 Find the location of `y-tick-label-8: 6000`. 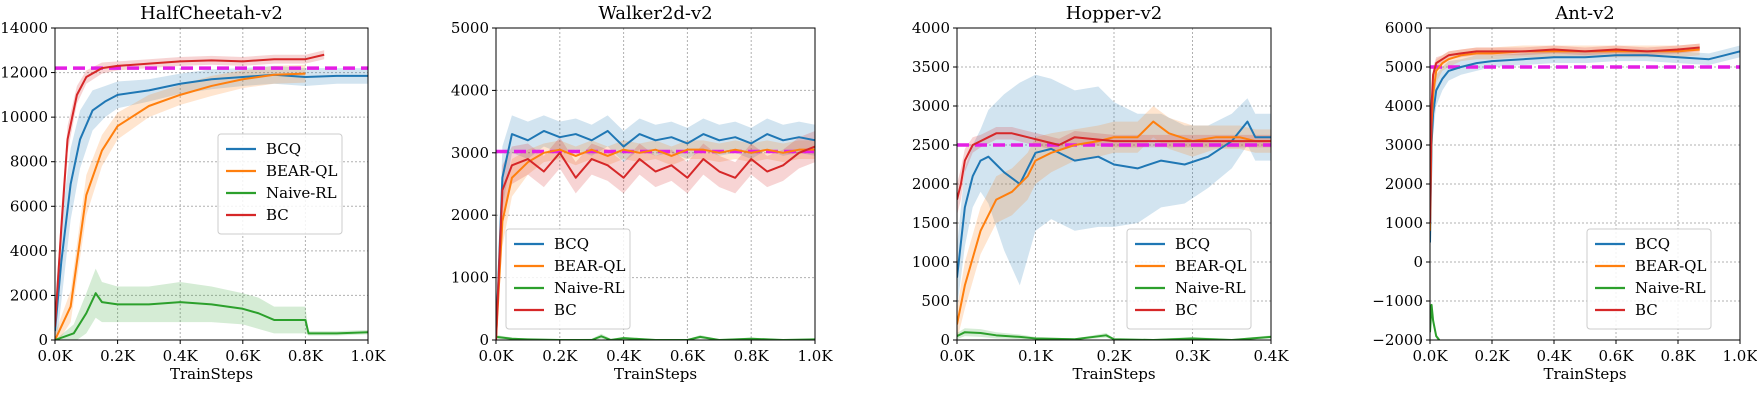

y-tick-label-8: 6000 is located at coordinates (1404, 28).